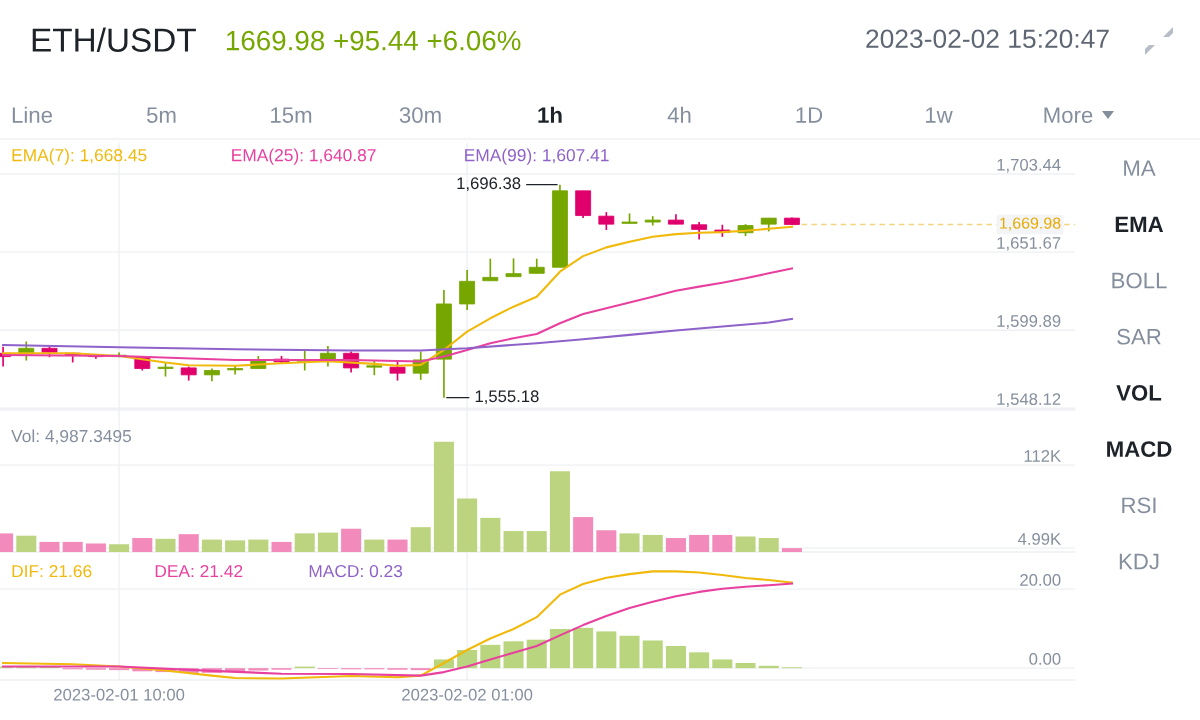  What do you see at coordinates (679, 114) in the screenshot?
I see `text: 4h` at bounding box center [679, 114].